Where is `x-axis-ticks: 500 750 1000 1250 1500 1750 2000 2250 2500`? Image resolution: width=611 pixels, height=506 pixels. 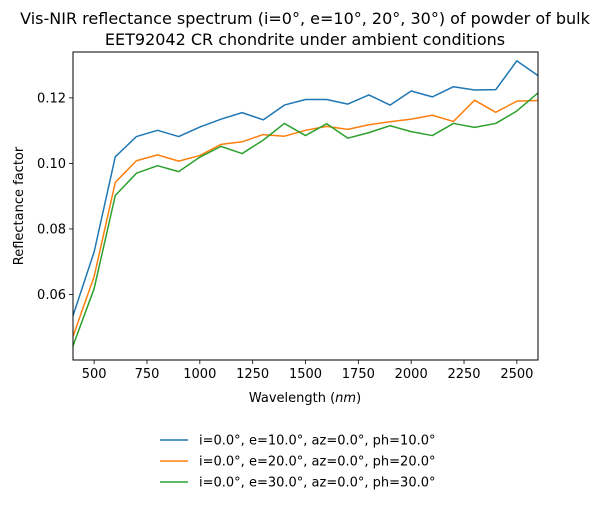
x-axis-ticks: 500 750 1000 1250 1500 1750 2000 2250 2500 is located at coordinates (307, 371).